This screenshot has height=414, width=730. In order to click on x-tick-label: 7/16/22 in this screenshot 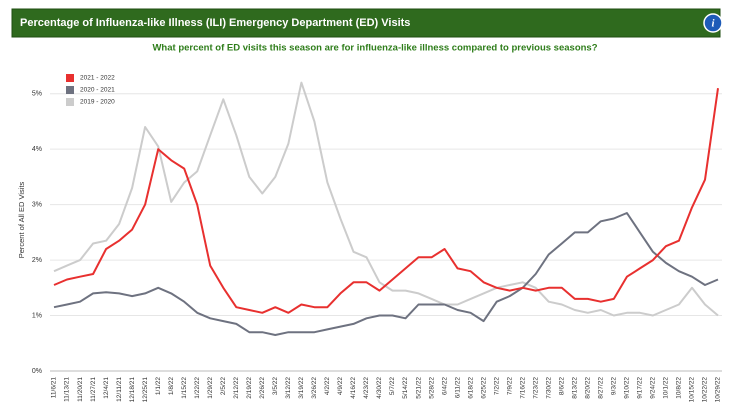, I will do `click(522, 388)`.